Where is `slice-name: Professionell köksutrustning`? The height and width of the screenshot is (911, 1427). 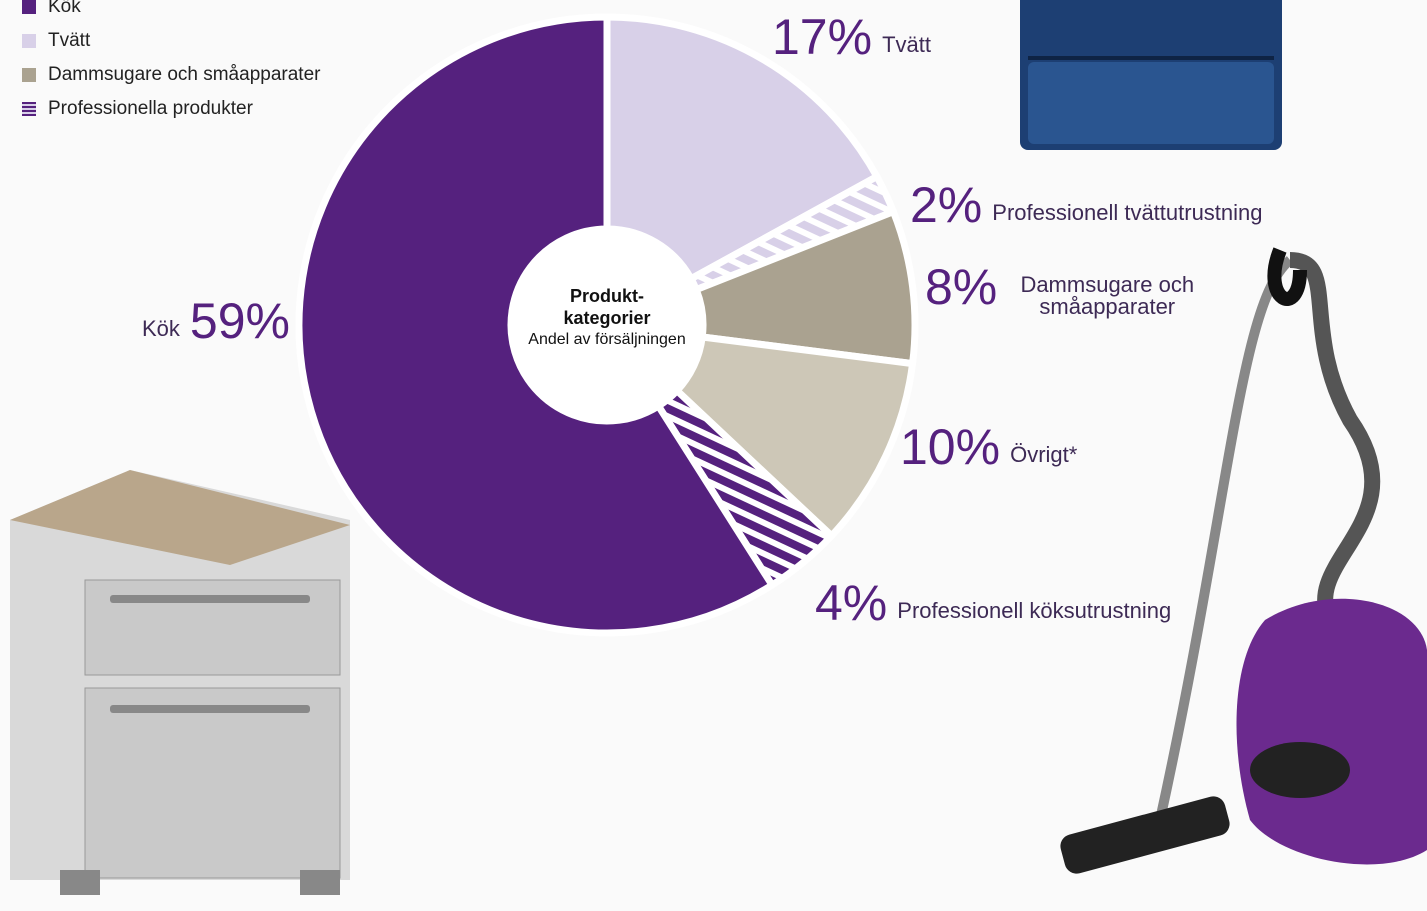
slice-name: Professionell köksutrustning is located at coordinates (1034, 610).